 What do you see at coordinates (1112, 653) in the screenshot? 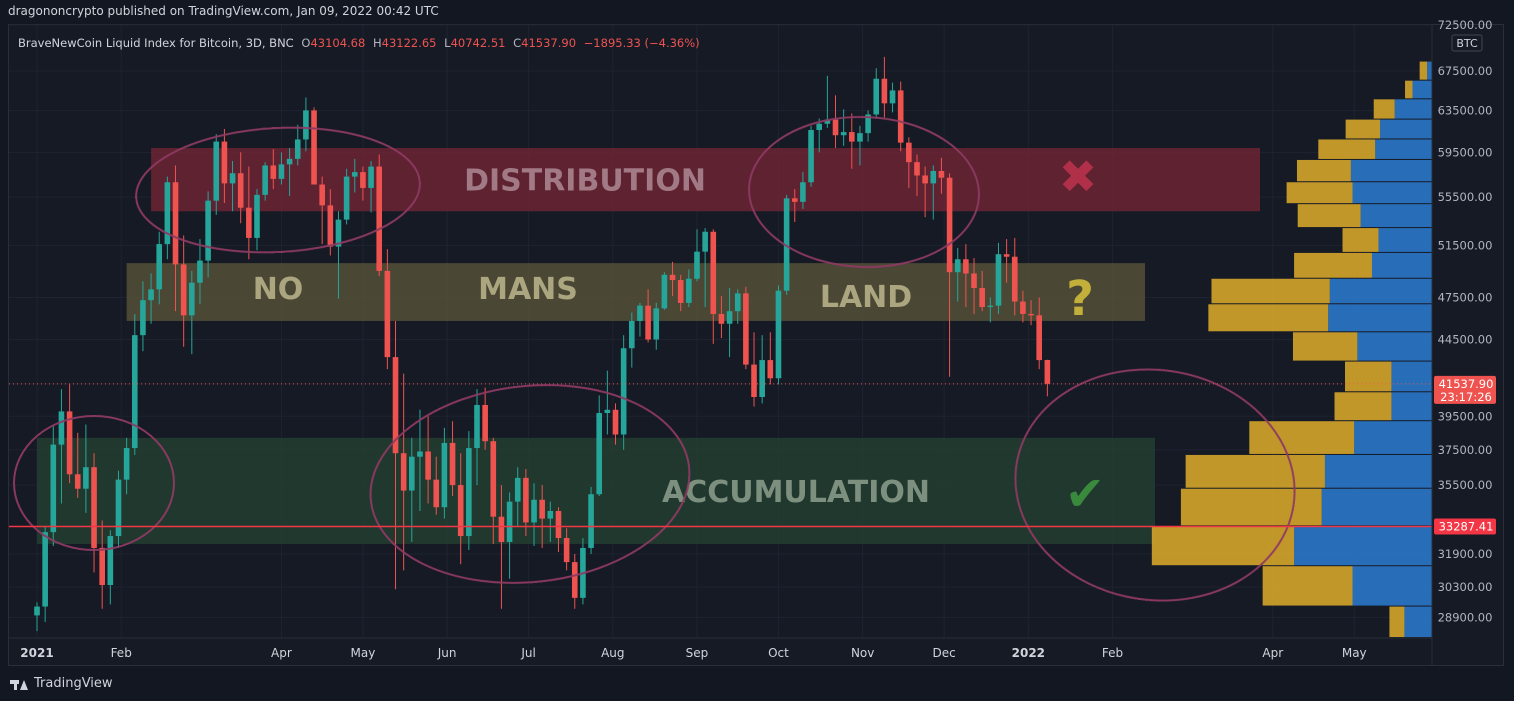
I see `time-tick-label: Feb` at bounding box center [1112, 653].